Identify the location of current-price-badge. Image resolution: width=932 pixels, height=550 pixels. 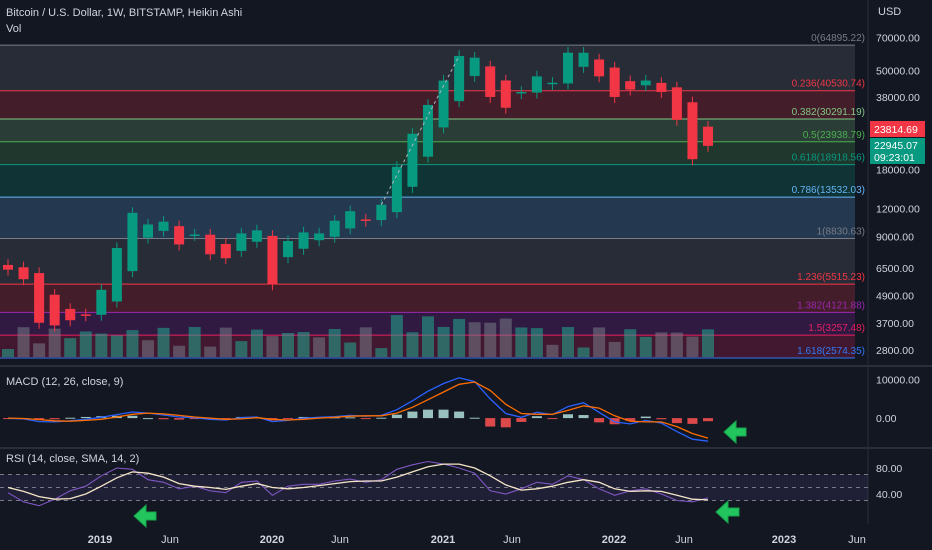
(897, 151).